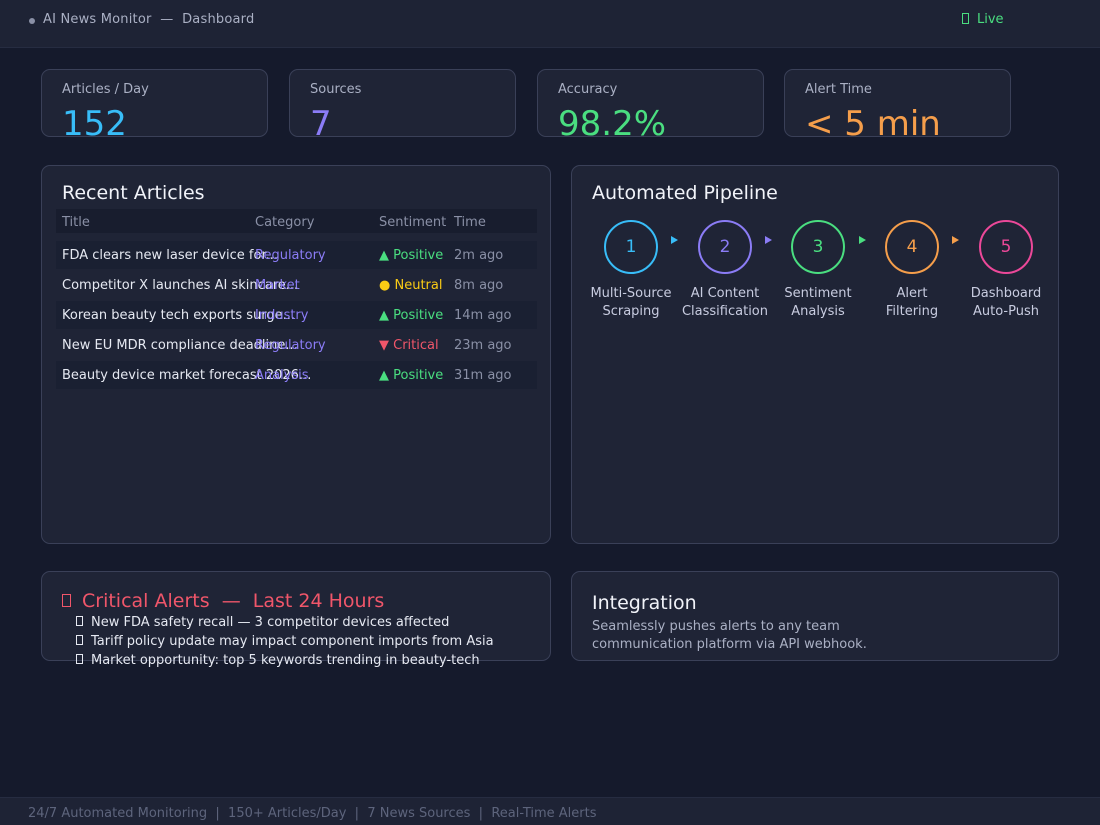 Image resolution: width=1100 pixels, height=825 pixels. I want to click on stat-label: Alert Time, so click(838, 89).